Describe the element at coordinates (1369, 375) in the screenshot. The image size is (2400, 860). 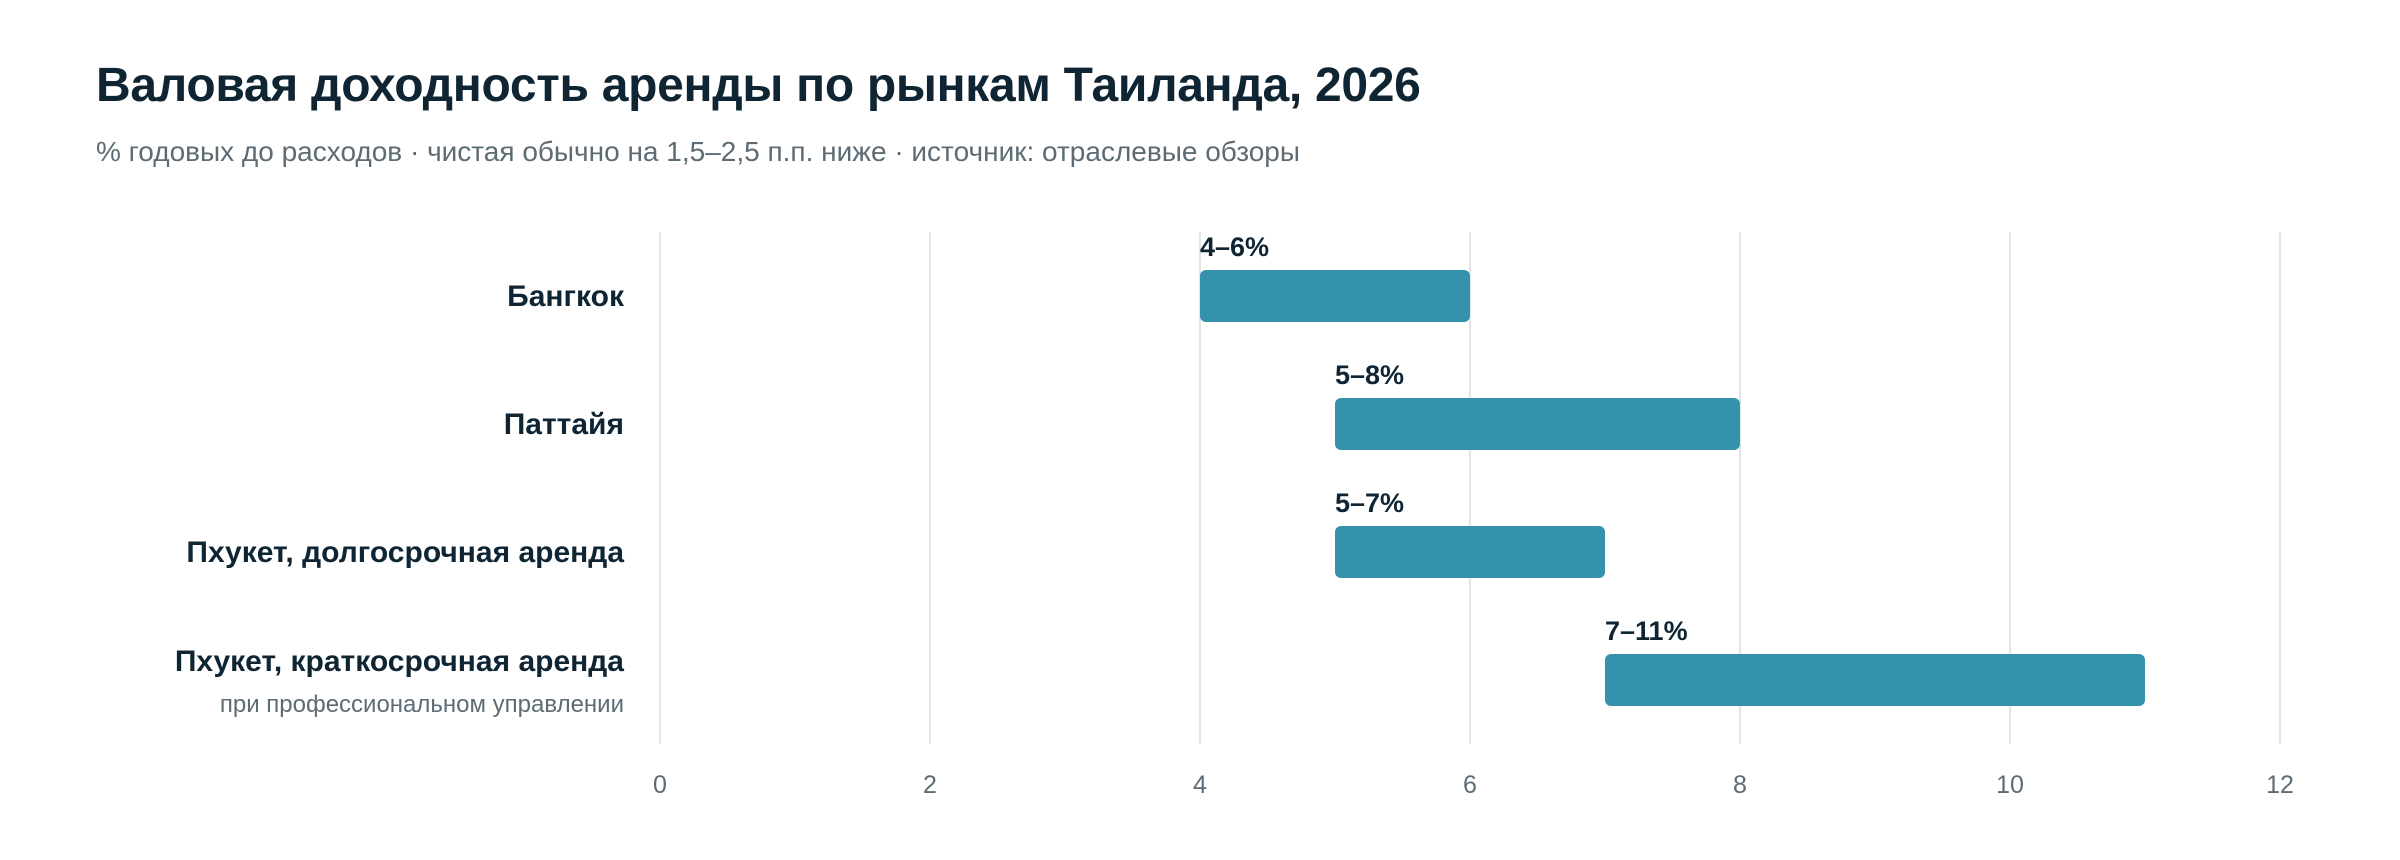
I see `range-label: 5–8%` at that location.